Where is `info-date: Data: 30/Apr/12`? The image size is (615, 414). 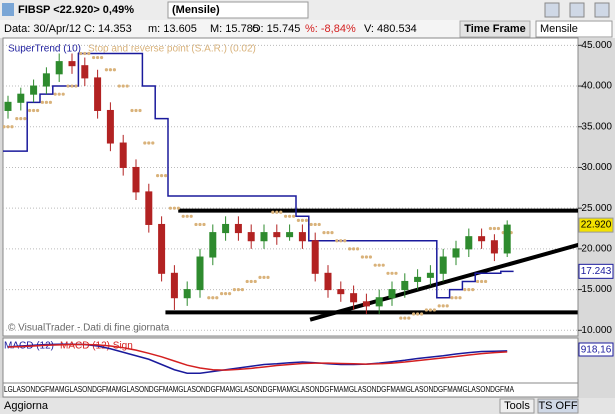
info-date: Data: 30/Apr/12 is located at coordinates (42, 29).